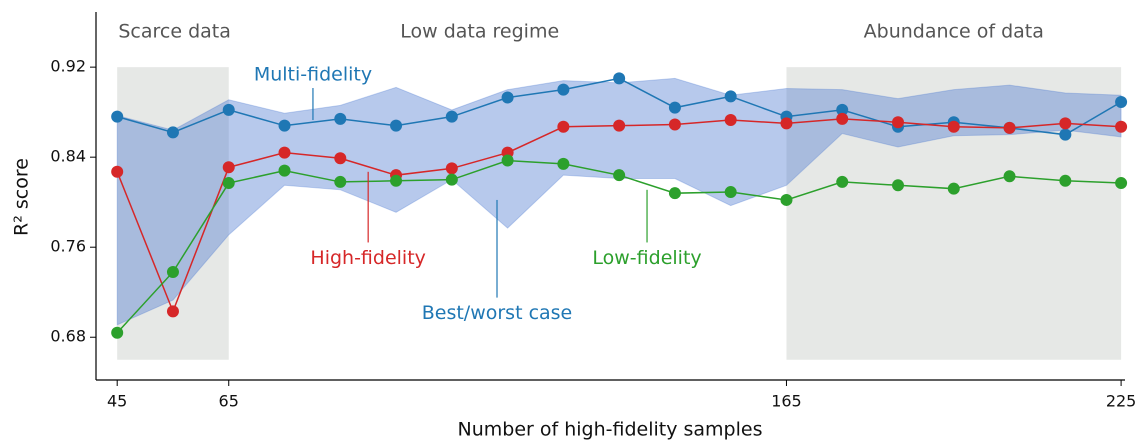 The image size is (1140, 445). I want to click on x-tick-label: 65, so click(229, 401).